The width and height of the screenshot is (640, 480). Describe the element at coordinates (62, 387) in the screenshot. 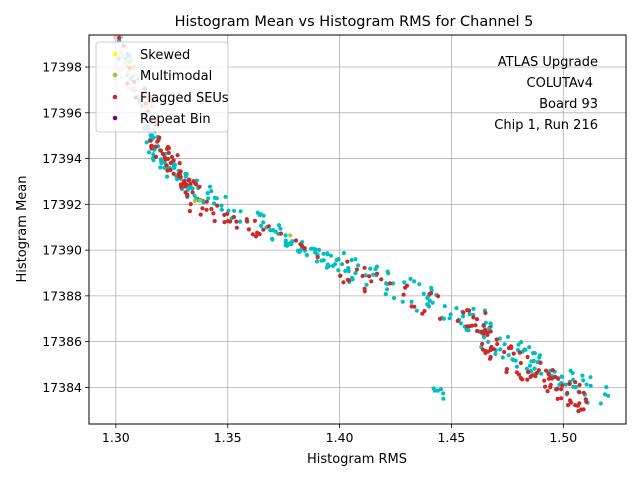

I see `y-tick-label: 17384` at that location.